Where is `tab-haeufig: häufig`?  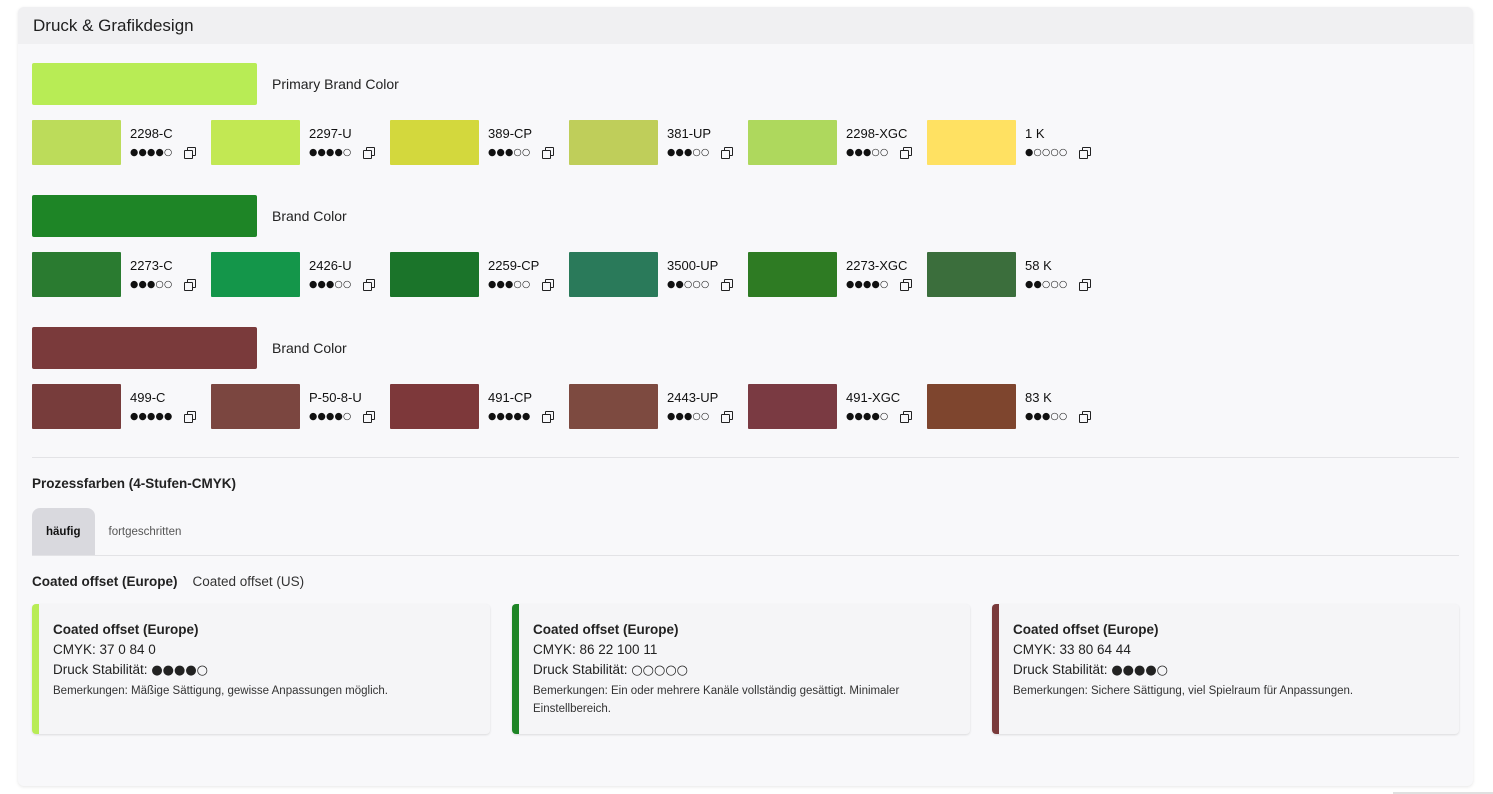
tab-haeufig: häufig is located at coordinates (63, 531).